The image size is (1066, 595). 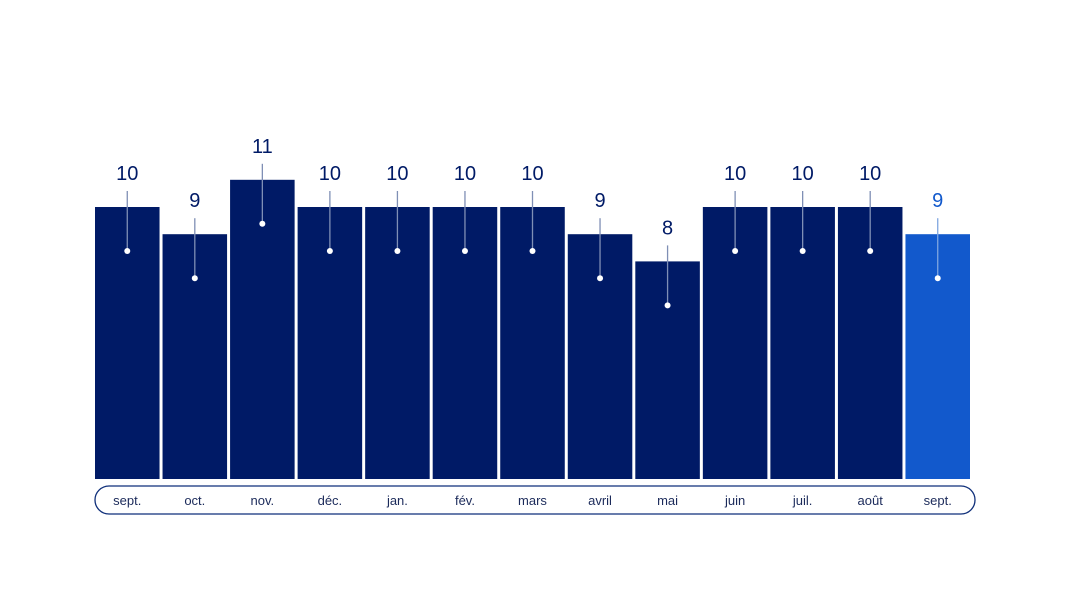 What do you see at coordinates (871, 500) in the screenshot?
I see `x-tick-label-11: août` at bounding box center [871, 500].